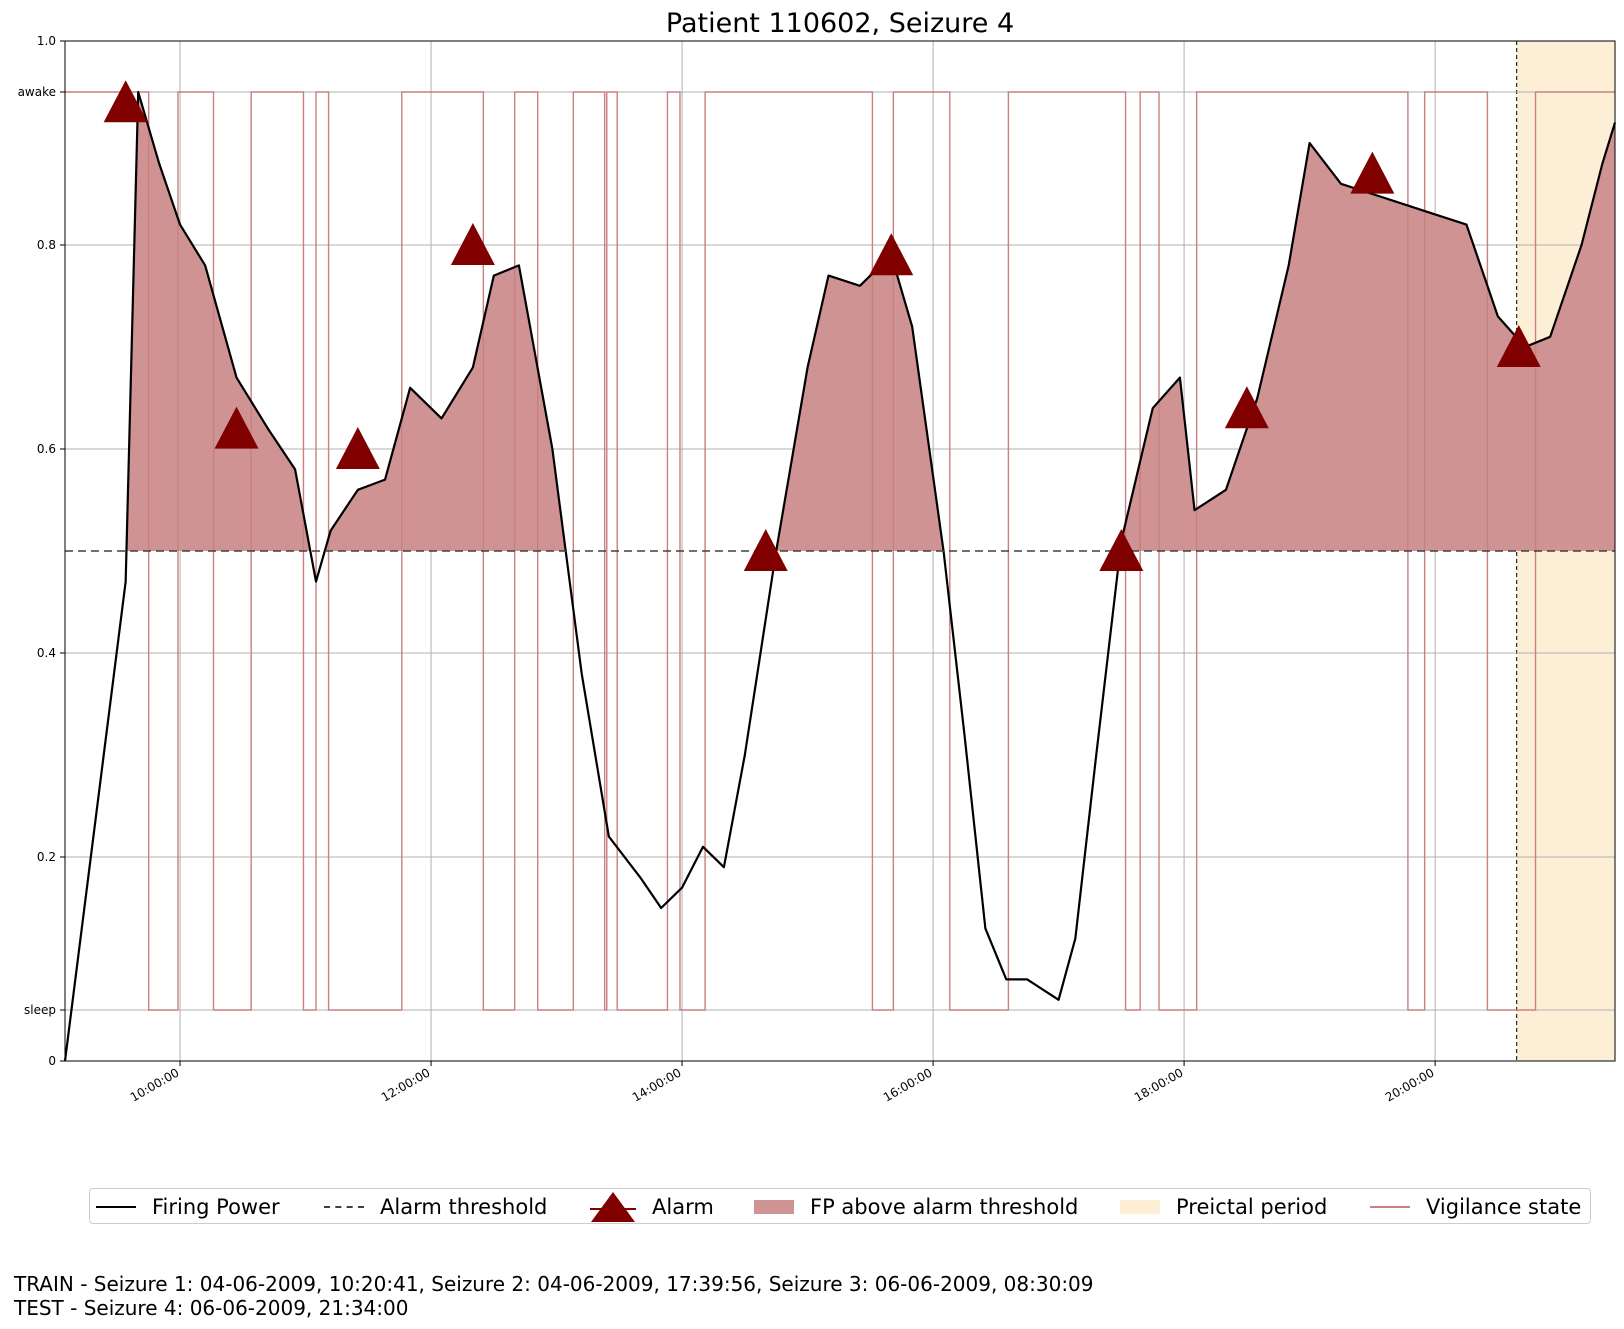 Image resolution: width=1624 pixels, height=1329 pixels. What do you see at coordinates (1159, 1084) in the screenshot?
I see `x-tick-label: 18:00:00` at bounding box center [1159, 1084].